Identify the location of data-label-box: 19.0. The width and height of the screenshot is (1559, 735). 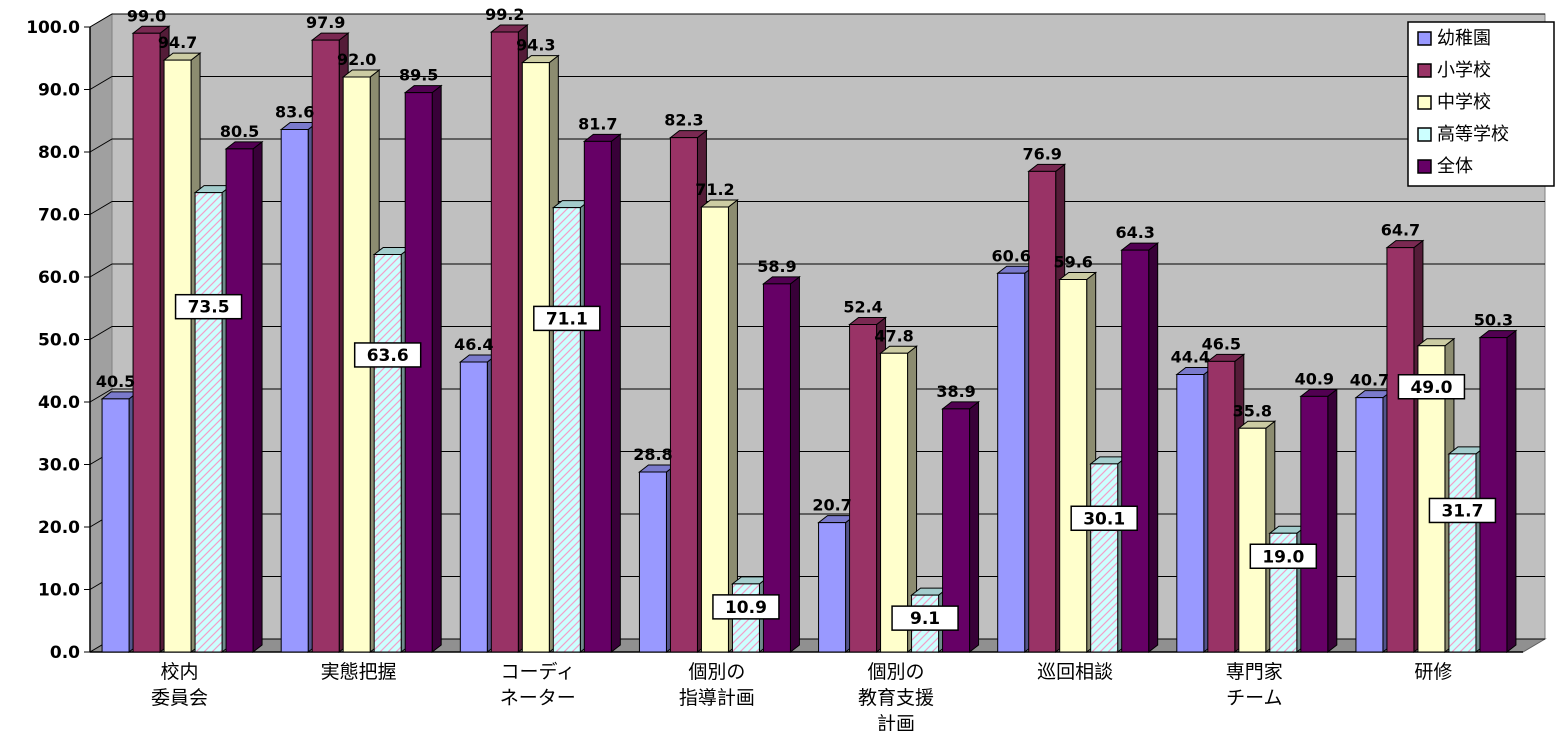
(1283, 556).